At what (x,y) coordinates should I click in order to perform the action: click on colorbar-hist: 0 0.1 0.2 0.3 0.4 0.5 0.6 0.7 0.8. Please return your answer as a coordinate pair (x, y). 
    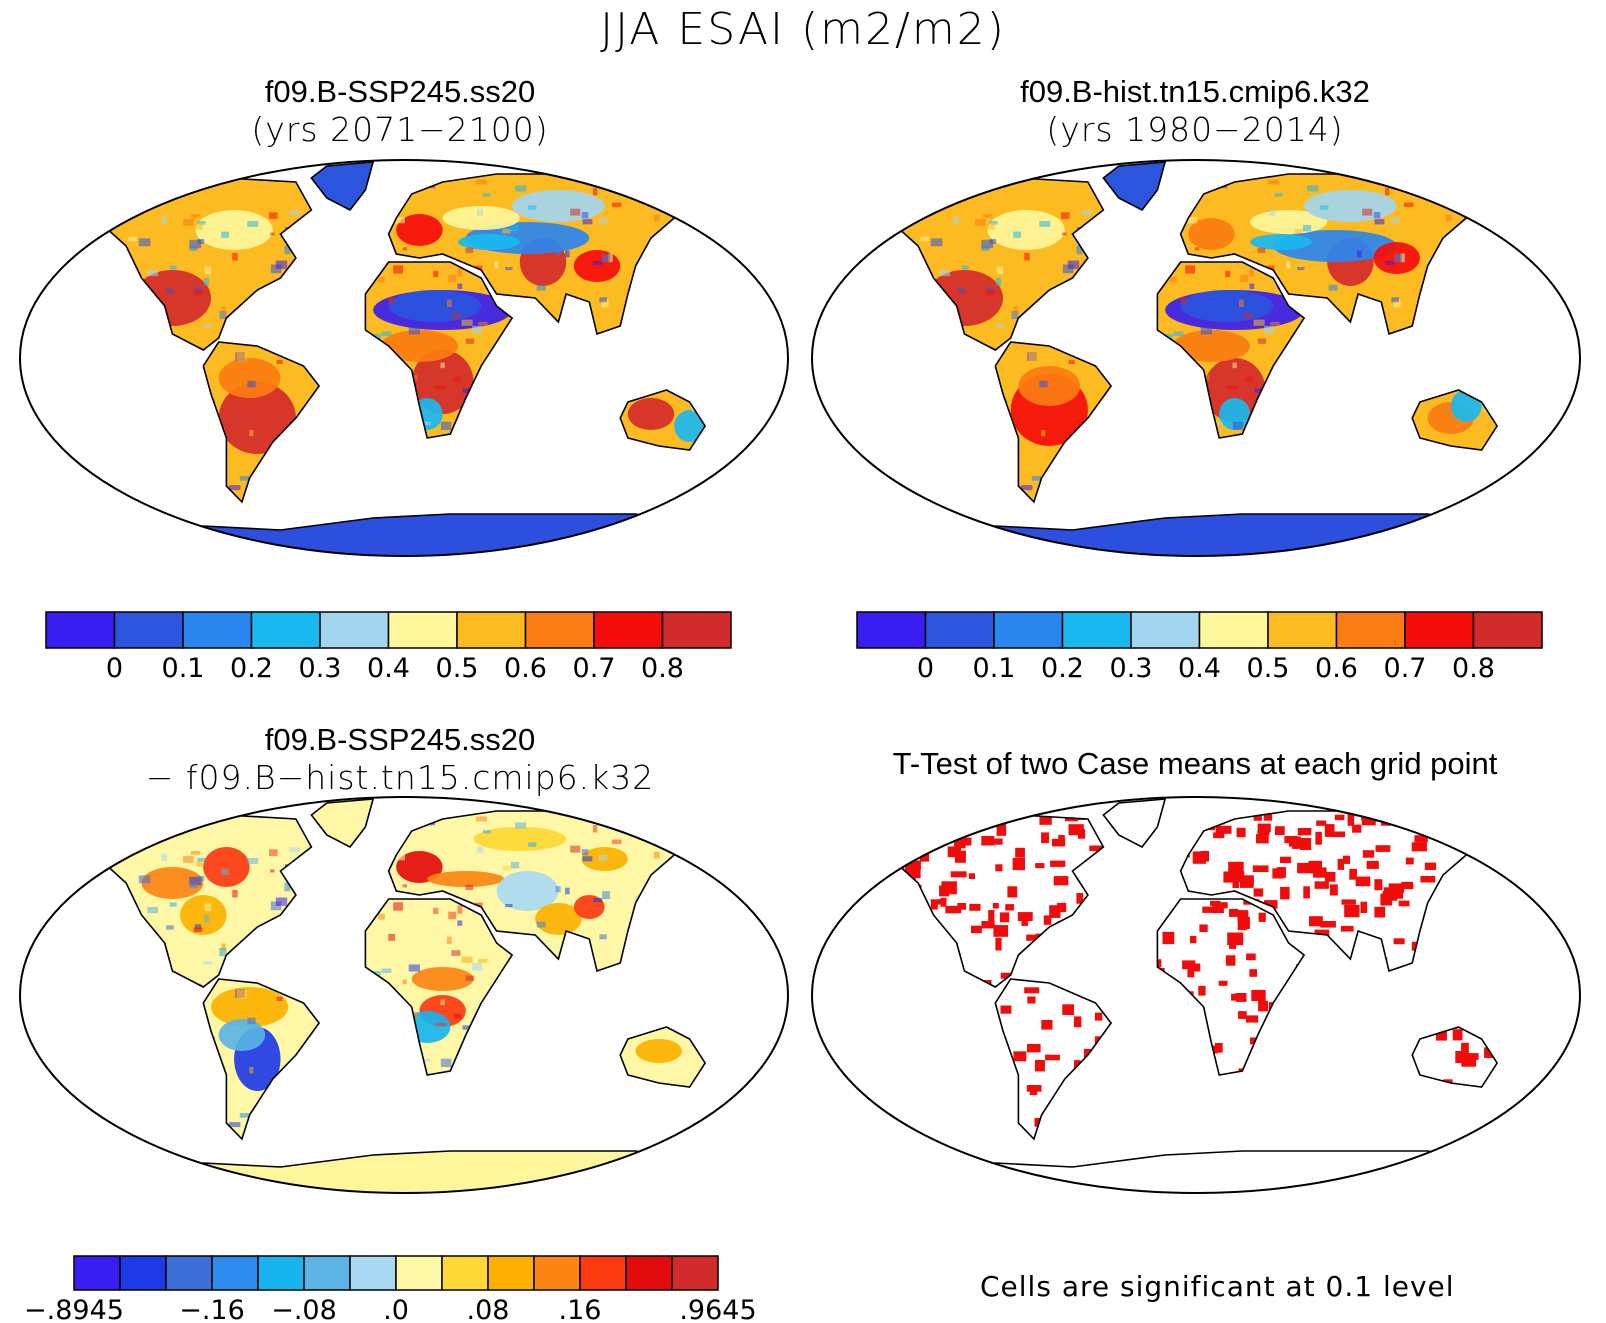
    Looking at the image, I should click on (1199, 647).